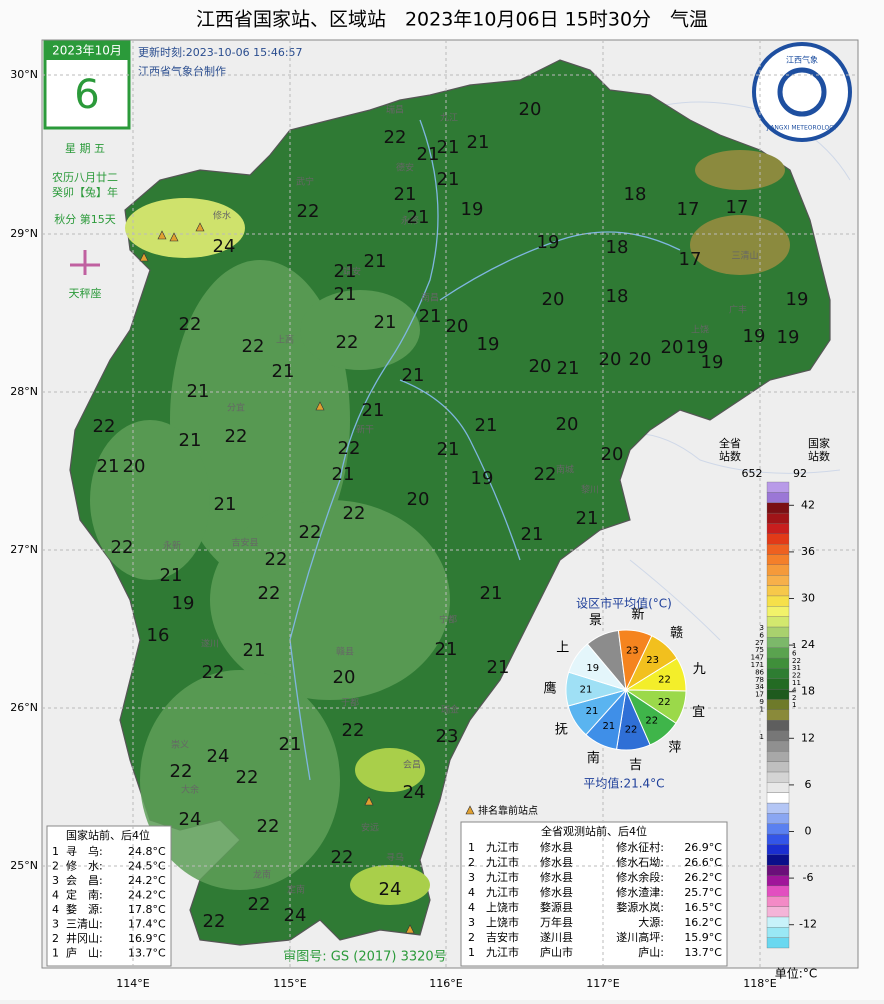 This screenshot has width=884, height=1004. I want to click on lat-label: 29°N, so click(24, 233).